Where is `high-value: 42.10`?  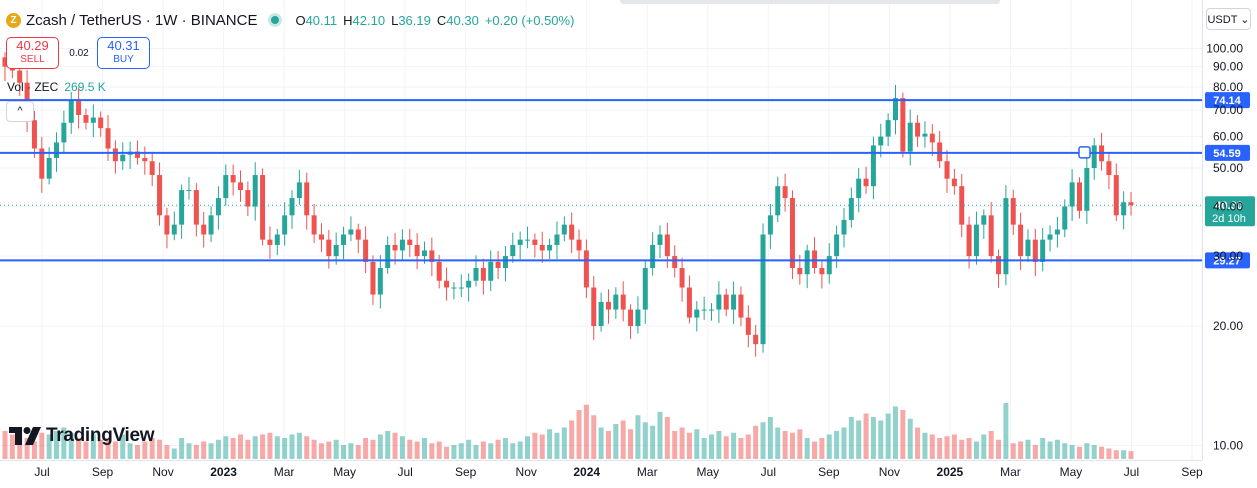
high-value: 42.10 is located at coordinates (369, 20).